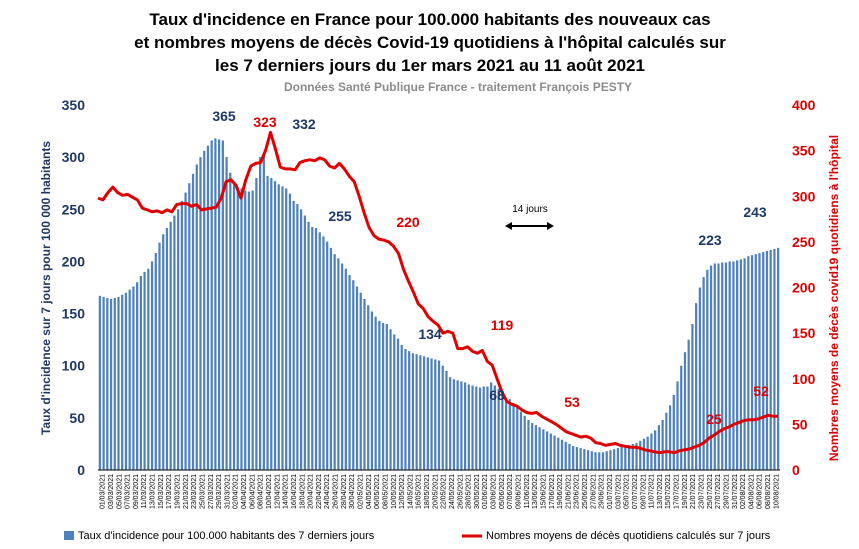 The image size is (859, 549). What do you see at coordinates (361, 491) in the screenshot?
I see `x-tick-label: 02/05/2021` at bounding box center [361, 491].